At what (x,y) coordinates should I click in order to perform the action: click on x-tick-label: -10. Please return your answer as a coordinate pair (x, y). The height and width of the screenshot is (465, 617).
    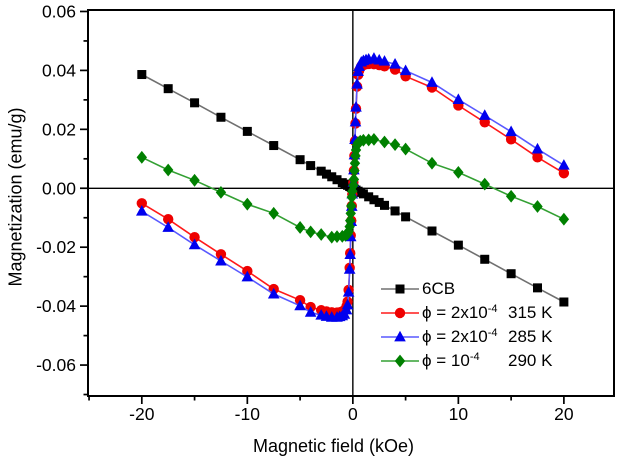
    Looking at the image, I should click on (248, 414).